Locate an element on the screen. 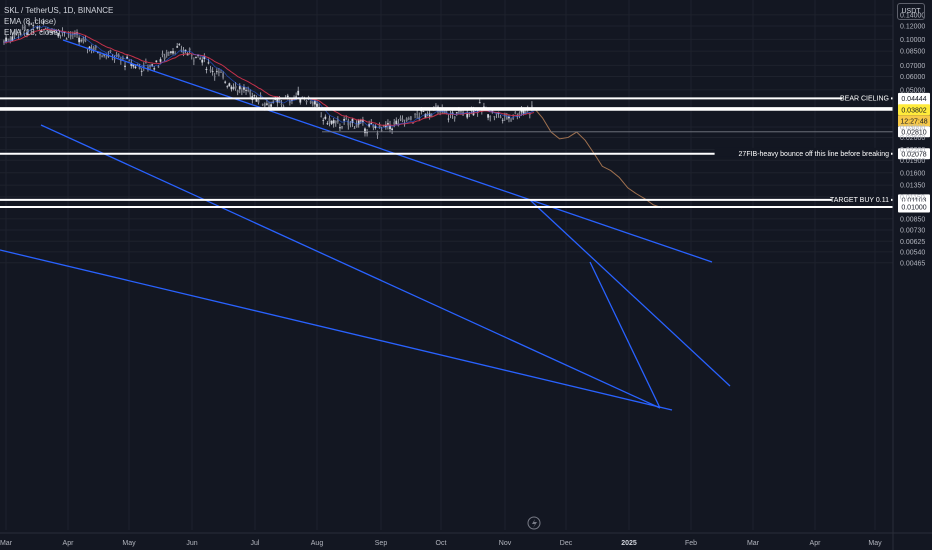 The height and width of the screenshot is (550, 932). price-tick-label: 0.00540 is located at coordinates (912, 252).